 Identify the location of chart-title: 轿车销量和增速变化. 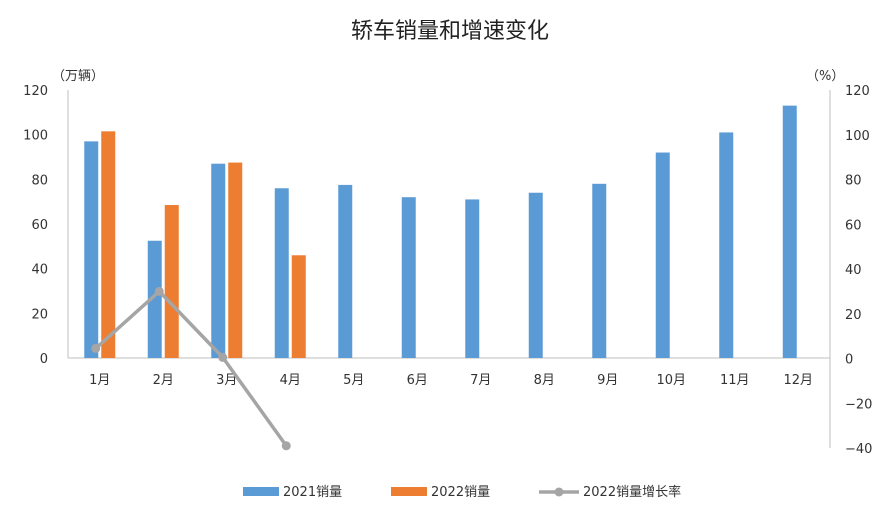
(450, 31).